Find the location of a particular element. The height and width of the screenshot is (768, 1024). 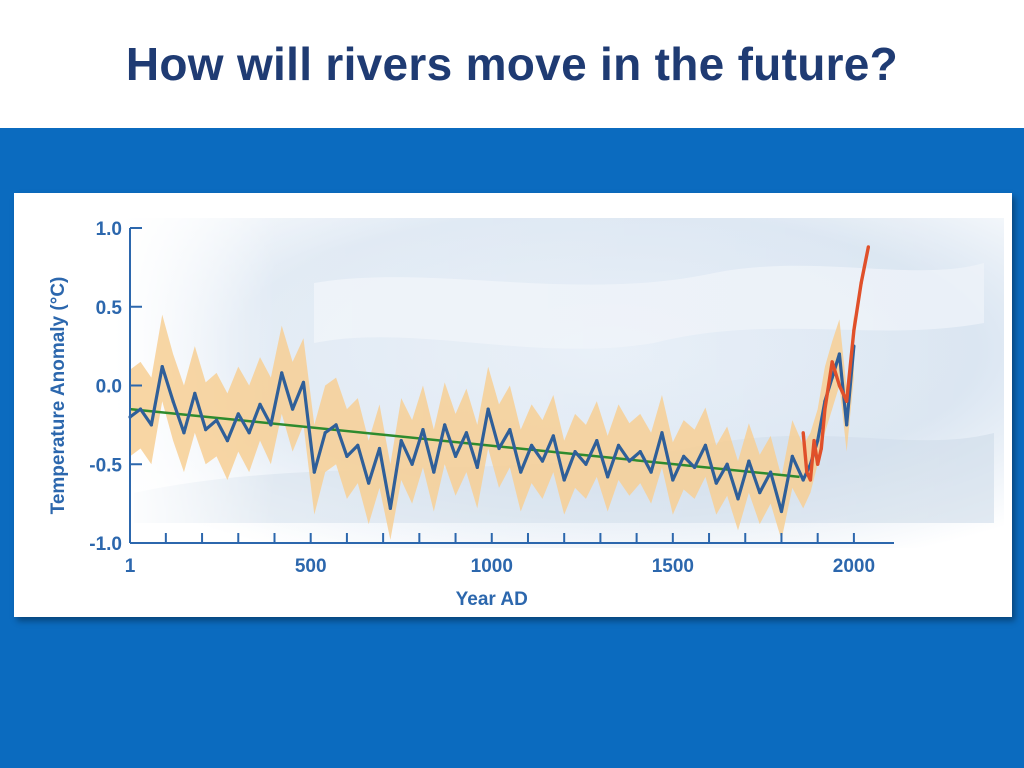

y-tick-label: 0.5 is located at coordinates (109, 308).